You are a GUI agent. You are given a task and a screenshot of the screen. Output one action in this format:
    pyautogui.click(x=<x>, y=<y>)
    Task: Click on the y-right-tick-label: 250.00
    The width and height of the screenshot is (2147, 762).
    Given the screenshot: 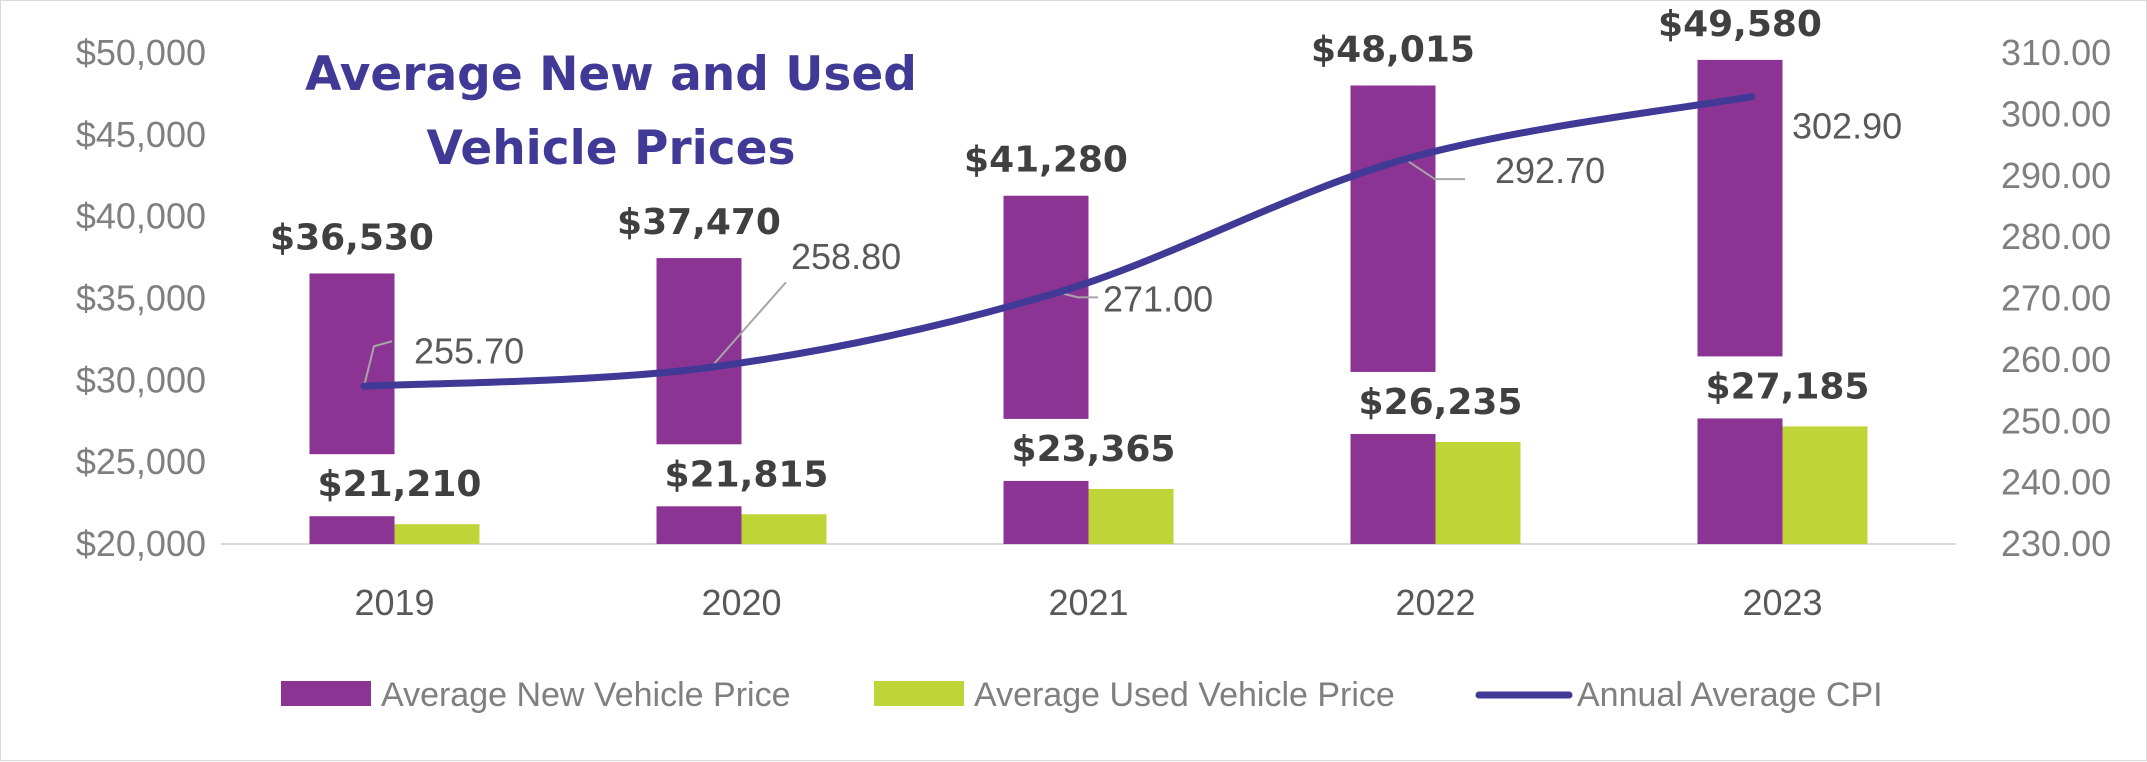 What is the action you would take?
    pyautogui.click(x=2056, y=420)
    